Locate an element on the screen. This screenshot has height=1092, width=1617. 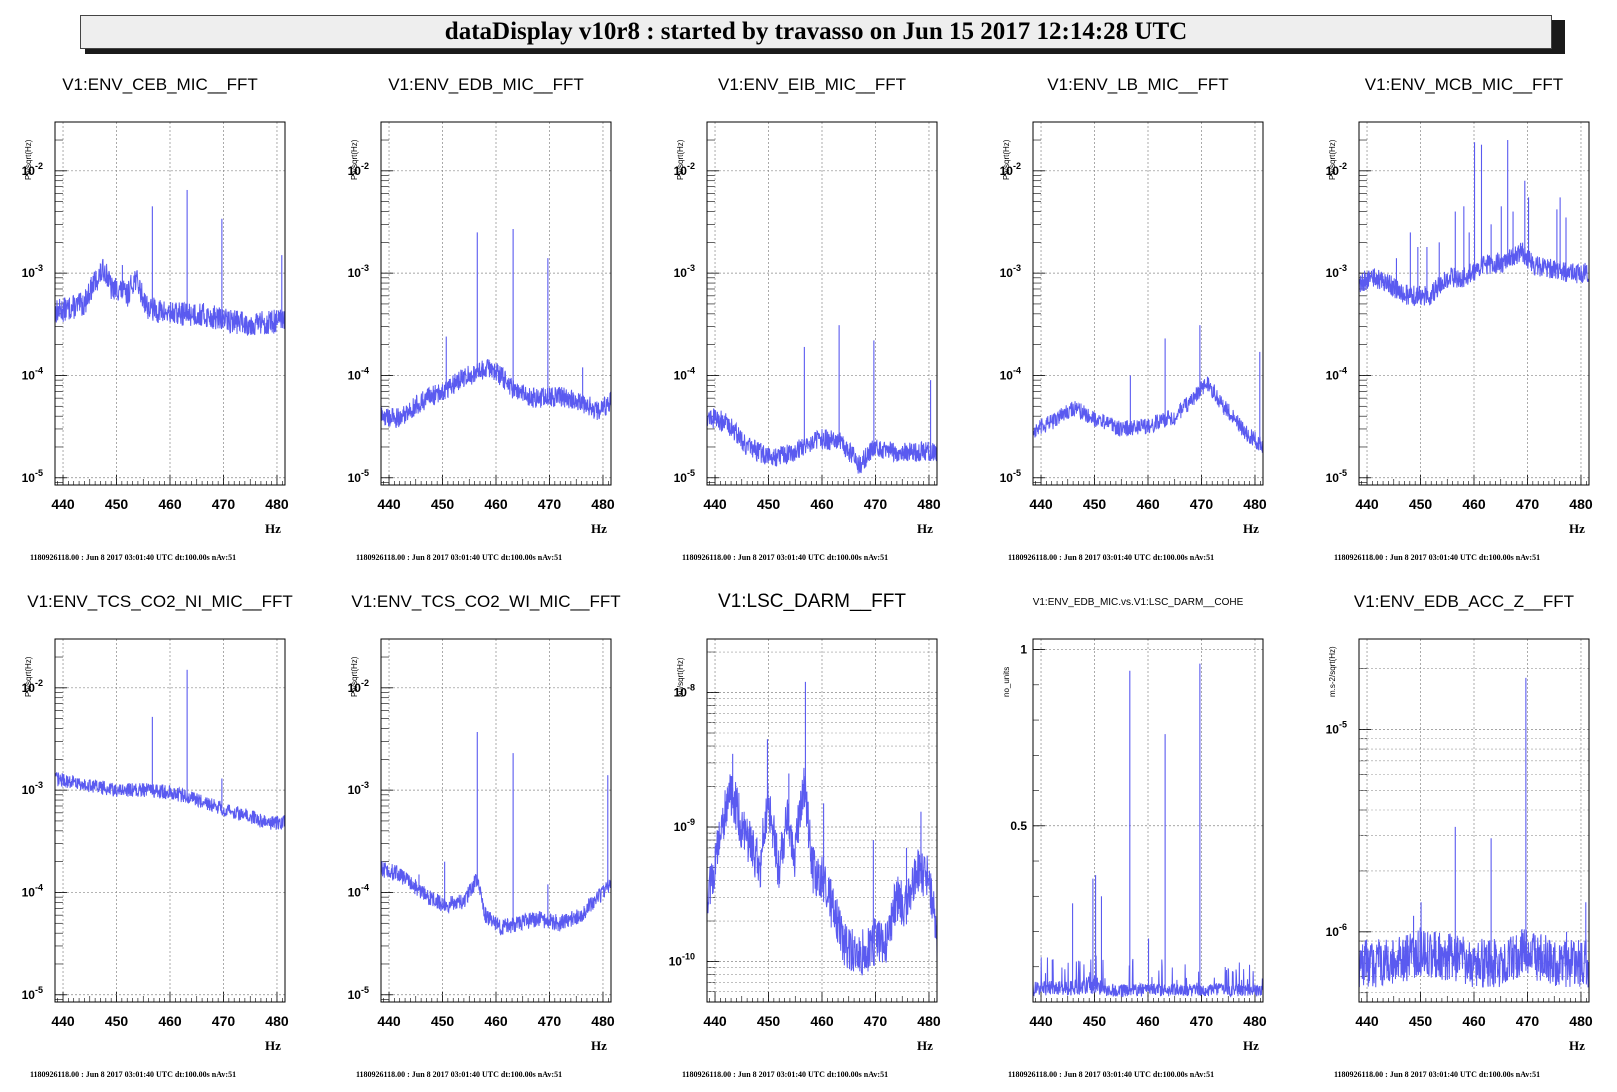
plot-title: V1:ENV_EDB_ACC_Z__FFT is located at coordinates (1464, 601).